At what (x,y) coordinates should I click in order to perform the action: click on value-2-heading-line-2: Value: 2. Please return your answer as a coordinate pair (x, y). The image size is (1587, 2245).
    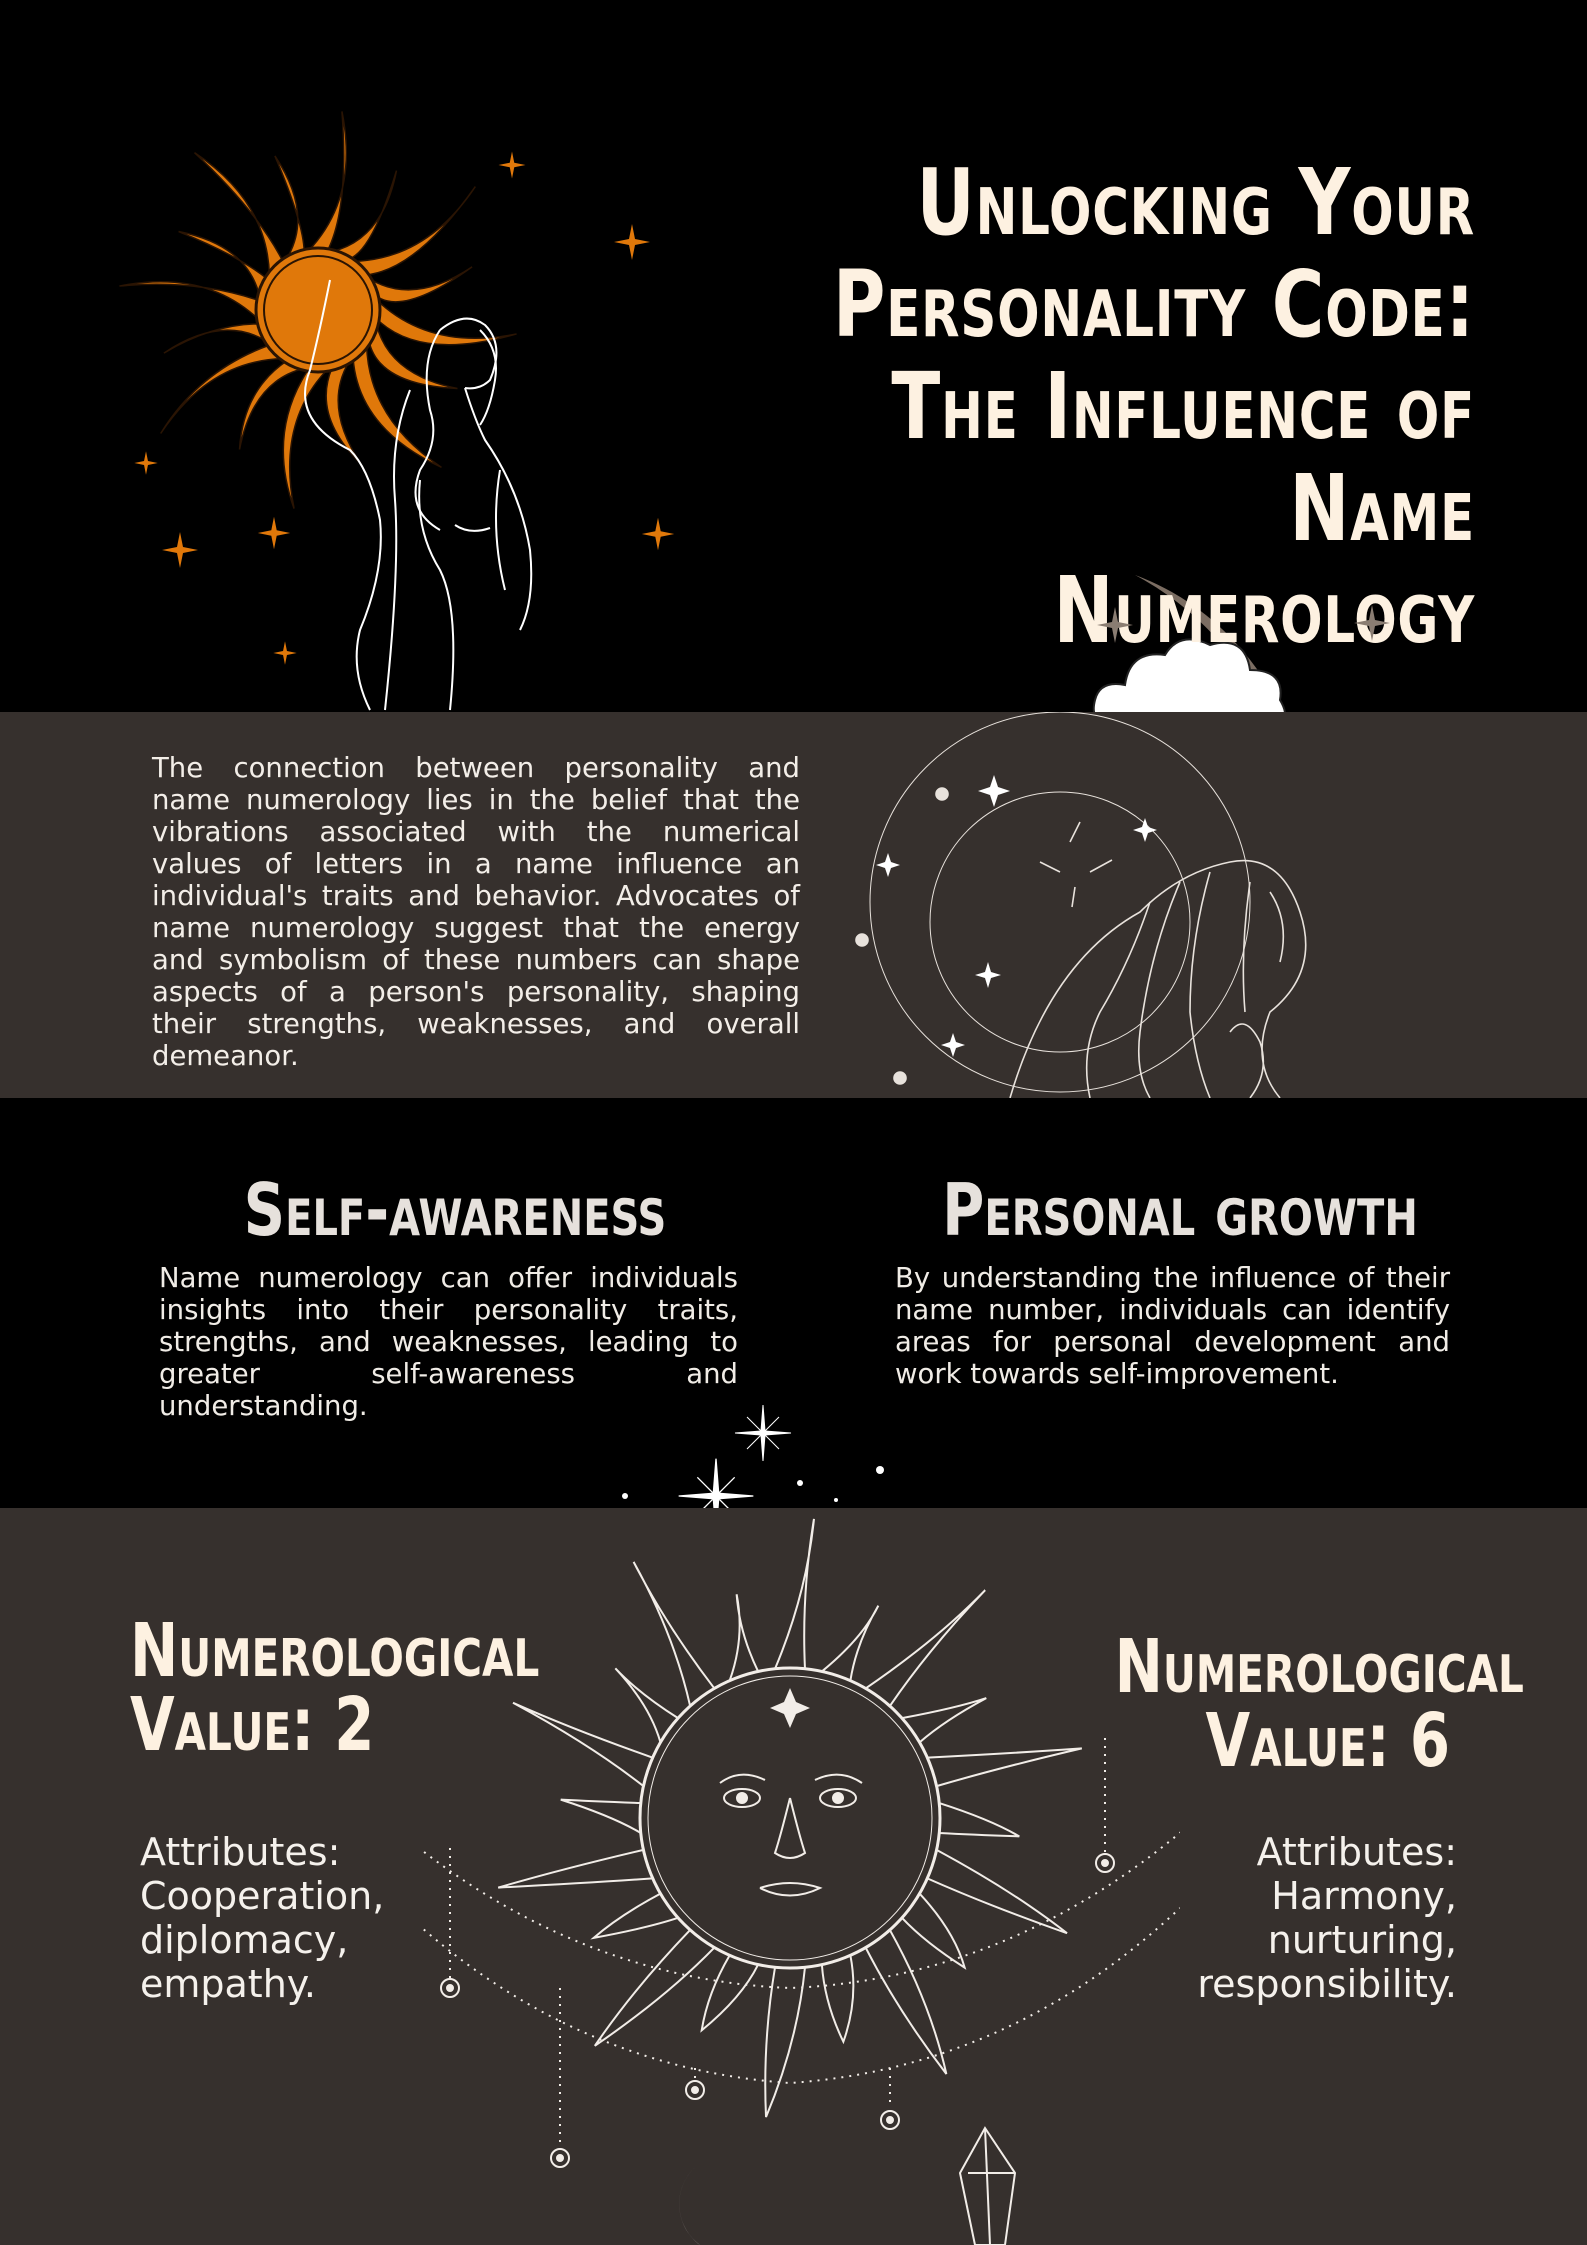
    Looking at the image, I should click on (252, 1725).